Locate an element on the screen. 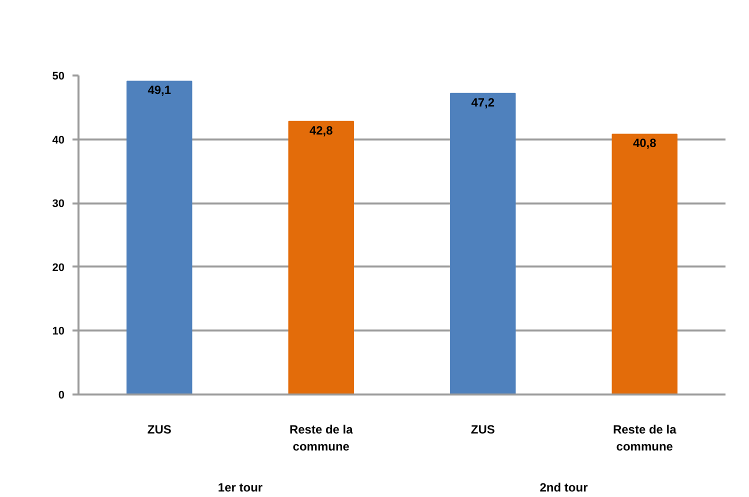 The image size is (749, 497). y-tick-label: 40 is located at coordinates (58, 140).